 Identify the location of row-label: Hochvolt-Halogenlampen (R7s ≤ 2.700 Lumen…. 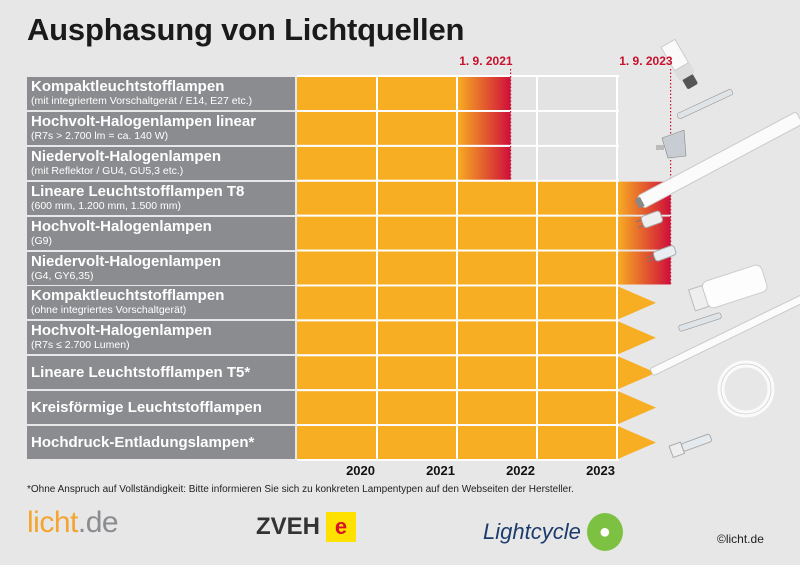
(161, 338).